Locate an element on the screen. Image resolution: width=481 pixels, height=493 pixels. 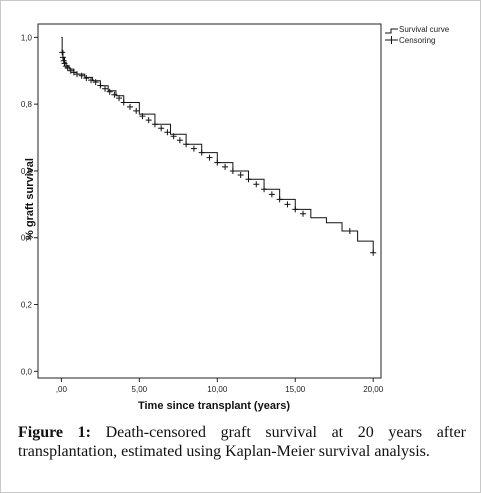
x-tick-label: 20,00 is located at coordinates (373, 389).